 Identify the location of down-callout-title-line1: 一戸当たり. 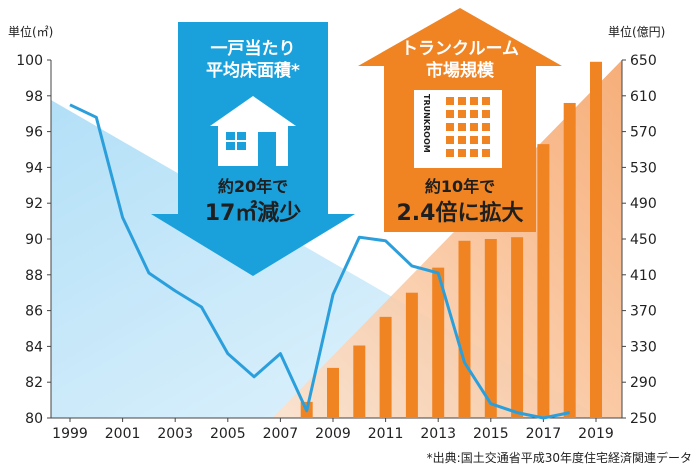
(253, 48).